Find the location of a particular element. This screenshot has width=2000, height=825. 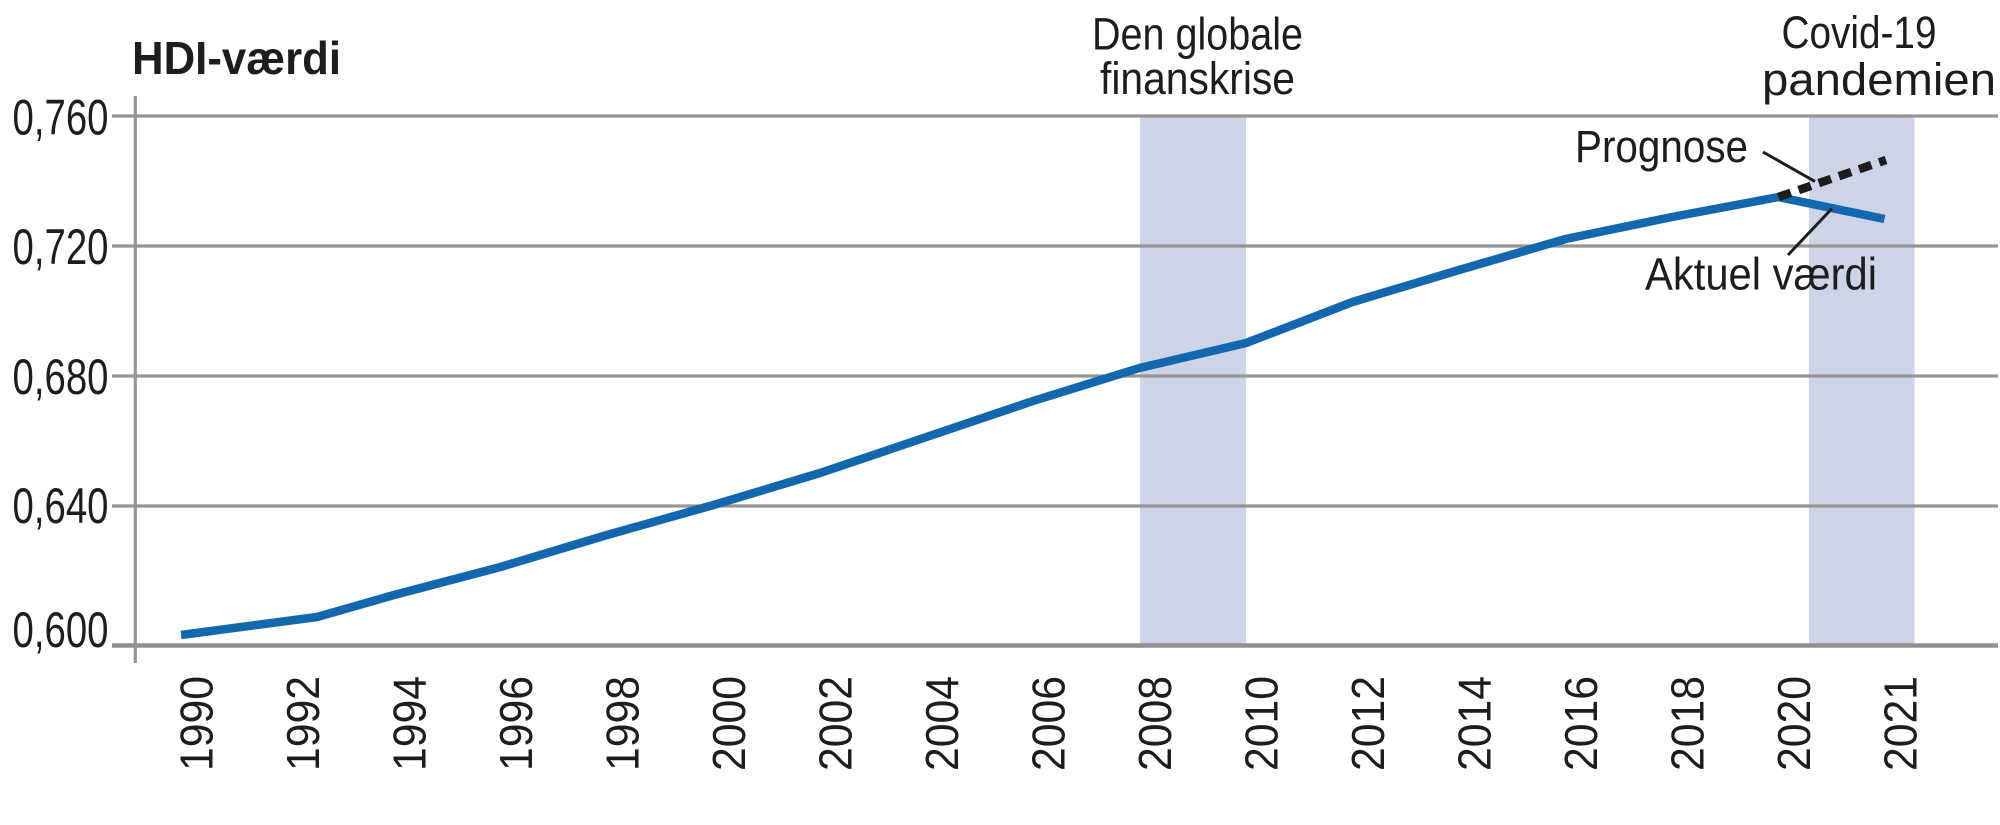

svg-text: 2002 is located at coordinates (836, 723).